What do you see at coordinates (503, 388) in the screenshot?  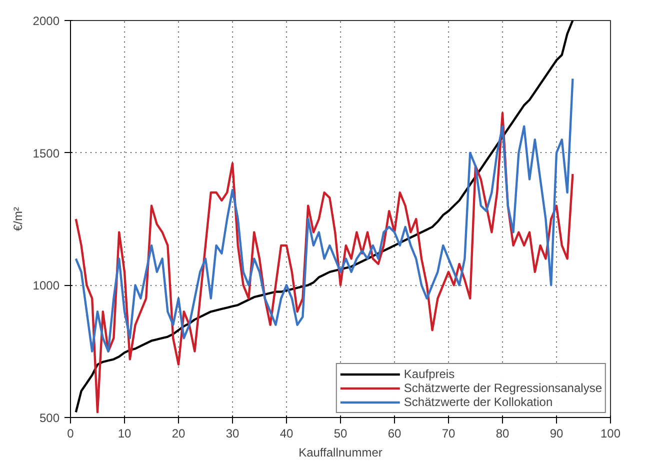 I see `legend-label: Schätzwerte der Regressionsanalyse` at bounding box center [503, 388].